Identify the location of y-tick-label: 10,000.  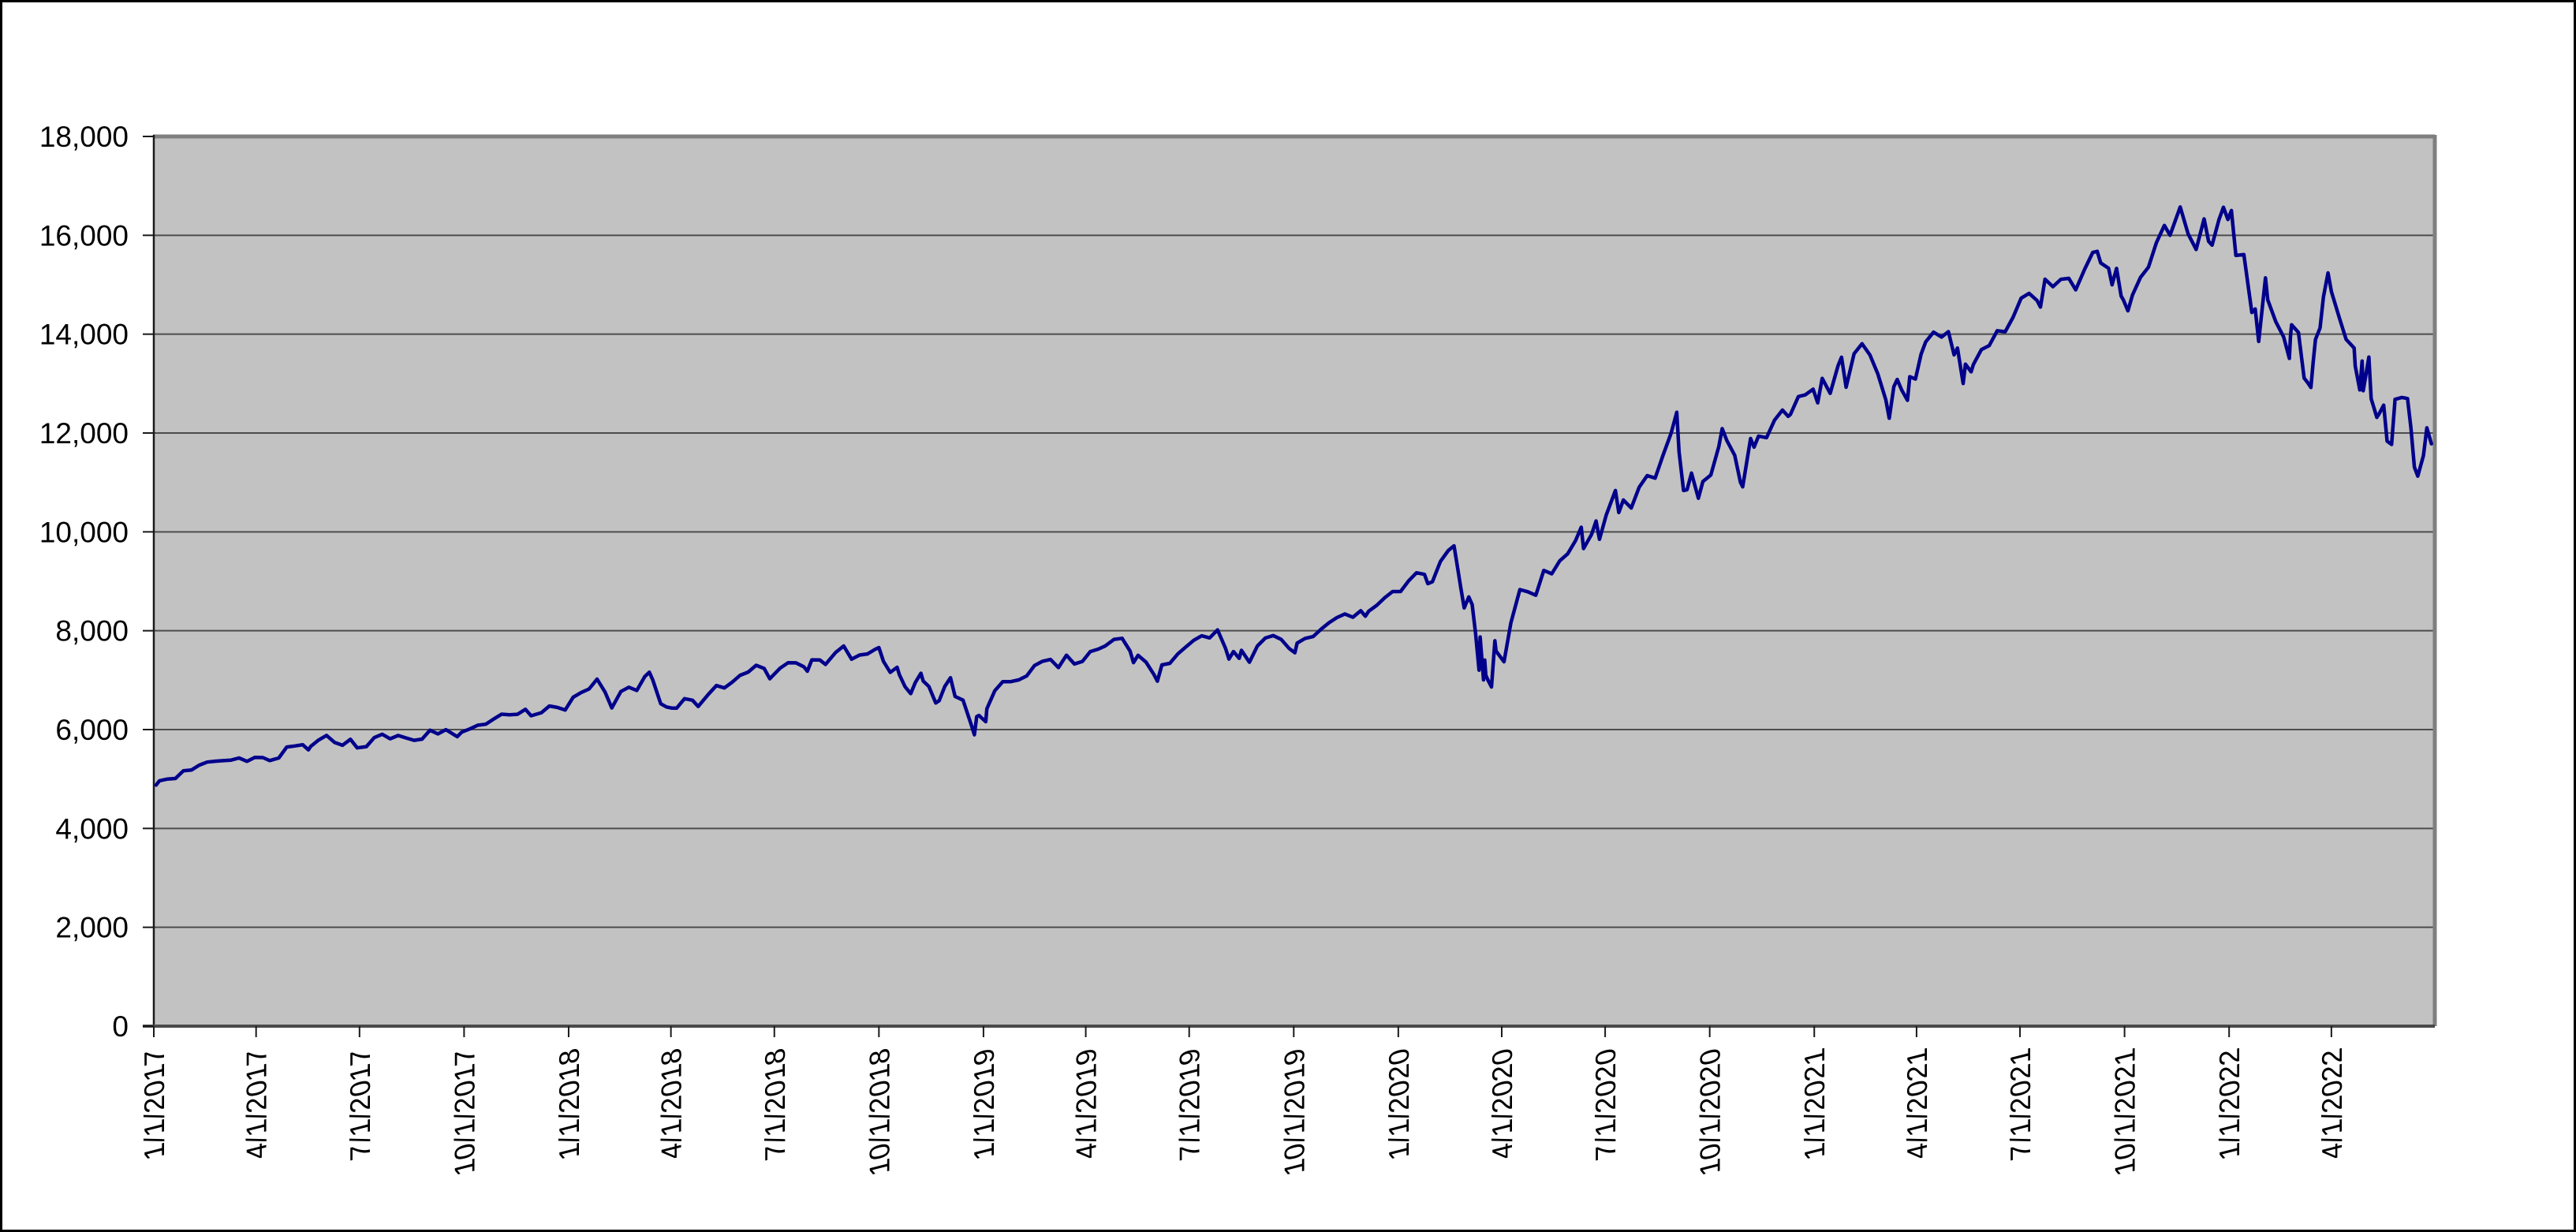
(84, 532).